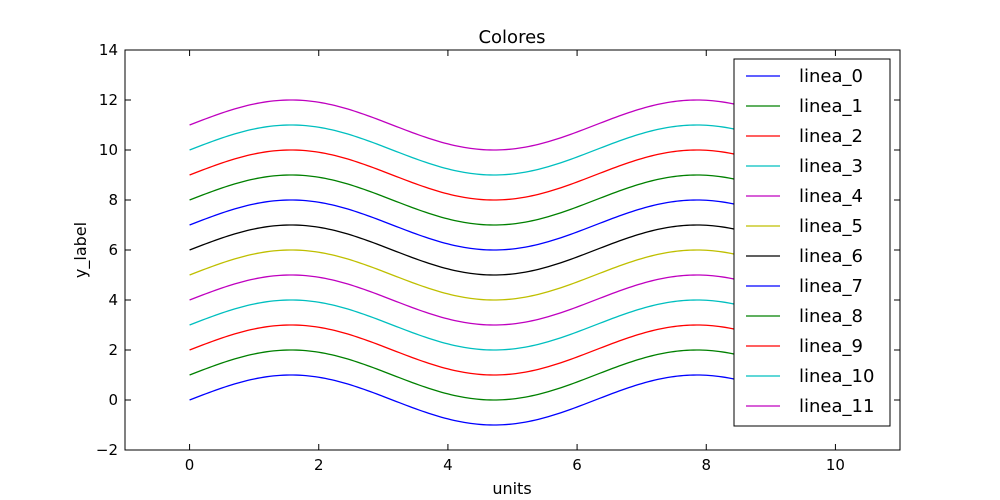 This screenshot has width=1000, height=500. What do you see at coordinates (319, 465) in the screenshot?
I see `x-tick-label: 2` at bounding box center [319, 465].